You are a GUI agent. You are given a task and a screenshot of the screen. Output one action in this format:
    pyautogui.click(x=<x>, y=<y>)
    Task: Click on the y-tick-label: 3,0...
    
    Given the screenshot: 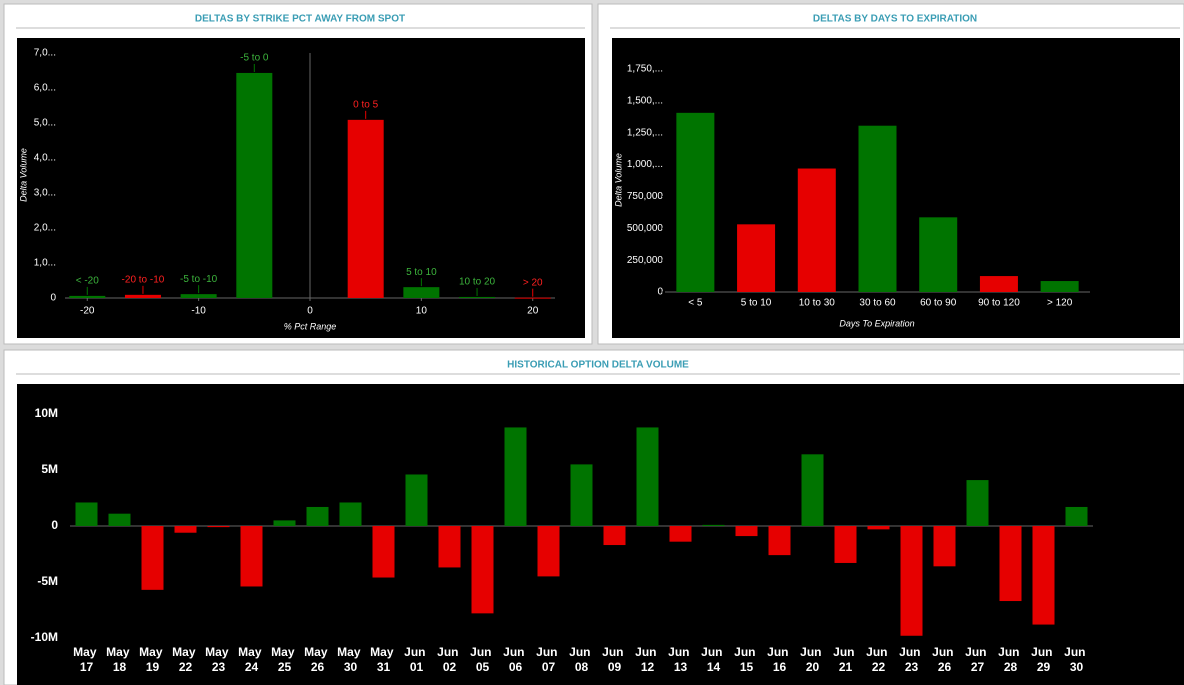 What is the action you would take?
    pyautogui.click(x=45, y=193)
    